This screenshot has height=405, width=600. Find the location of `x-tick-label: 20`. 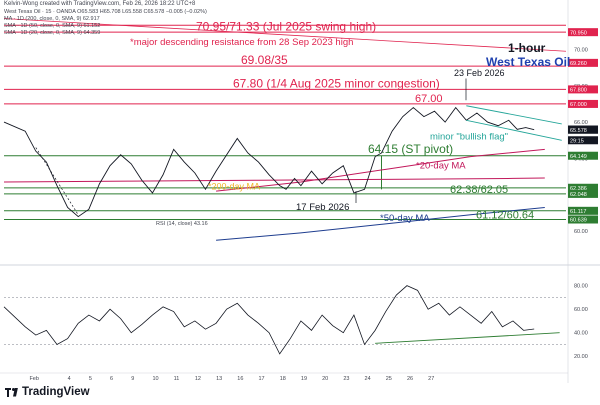

x-tick-label: 20 is located at coordinates (325, 379).